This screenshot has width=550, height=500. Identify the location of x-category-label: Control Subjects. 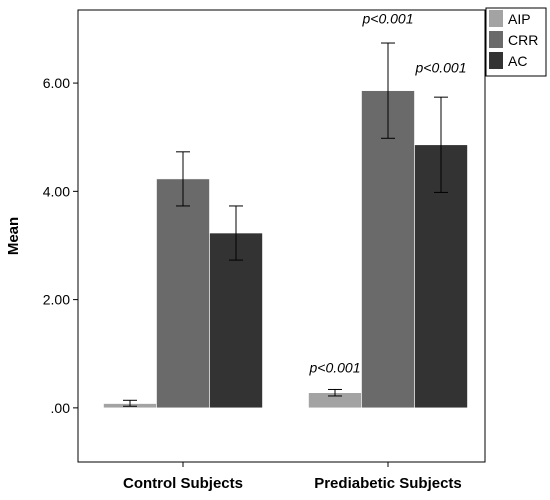
(183, 483).